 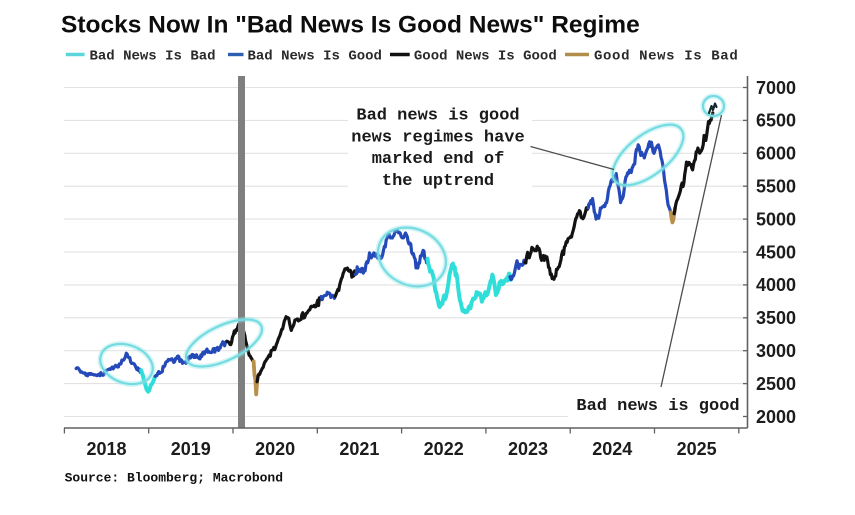 I want to click on svg-text: 2021, so click(x=359, y=449).